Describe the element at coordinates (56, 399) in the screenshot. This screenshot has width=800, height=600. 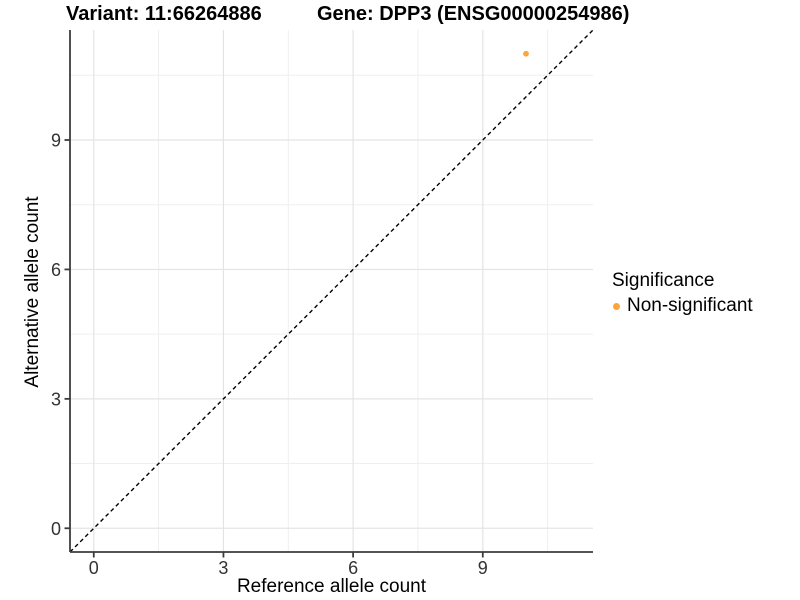
I see `y-tick-label: 3` at that location.